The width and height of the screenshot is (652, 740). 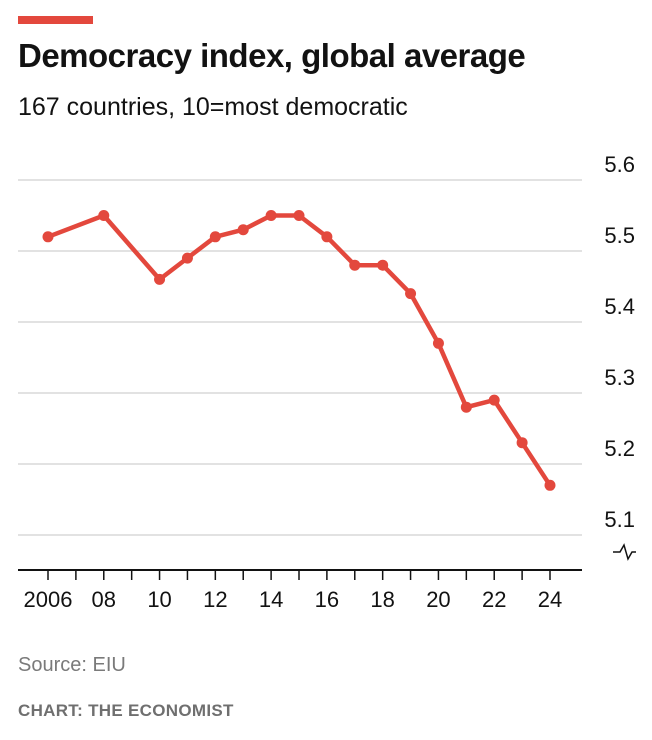 What do you see at coordinates (48, 599) in the screenshot?
I see `x-tick-label: 2006` at bounding box center [48, 599].